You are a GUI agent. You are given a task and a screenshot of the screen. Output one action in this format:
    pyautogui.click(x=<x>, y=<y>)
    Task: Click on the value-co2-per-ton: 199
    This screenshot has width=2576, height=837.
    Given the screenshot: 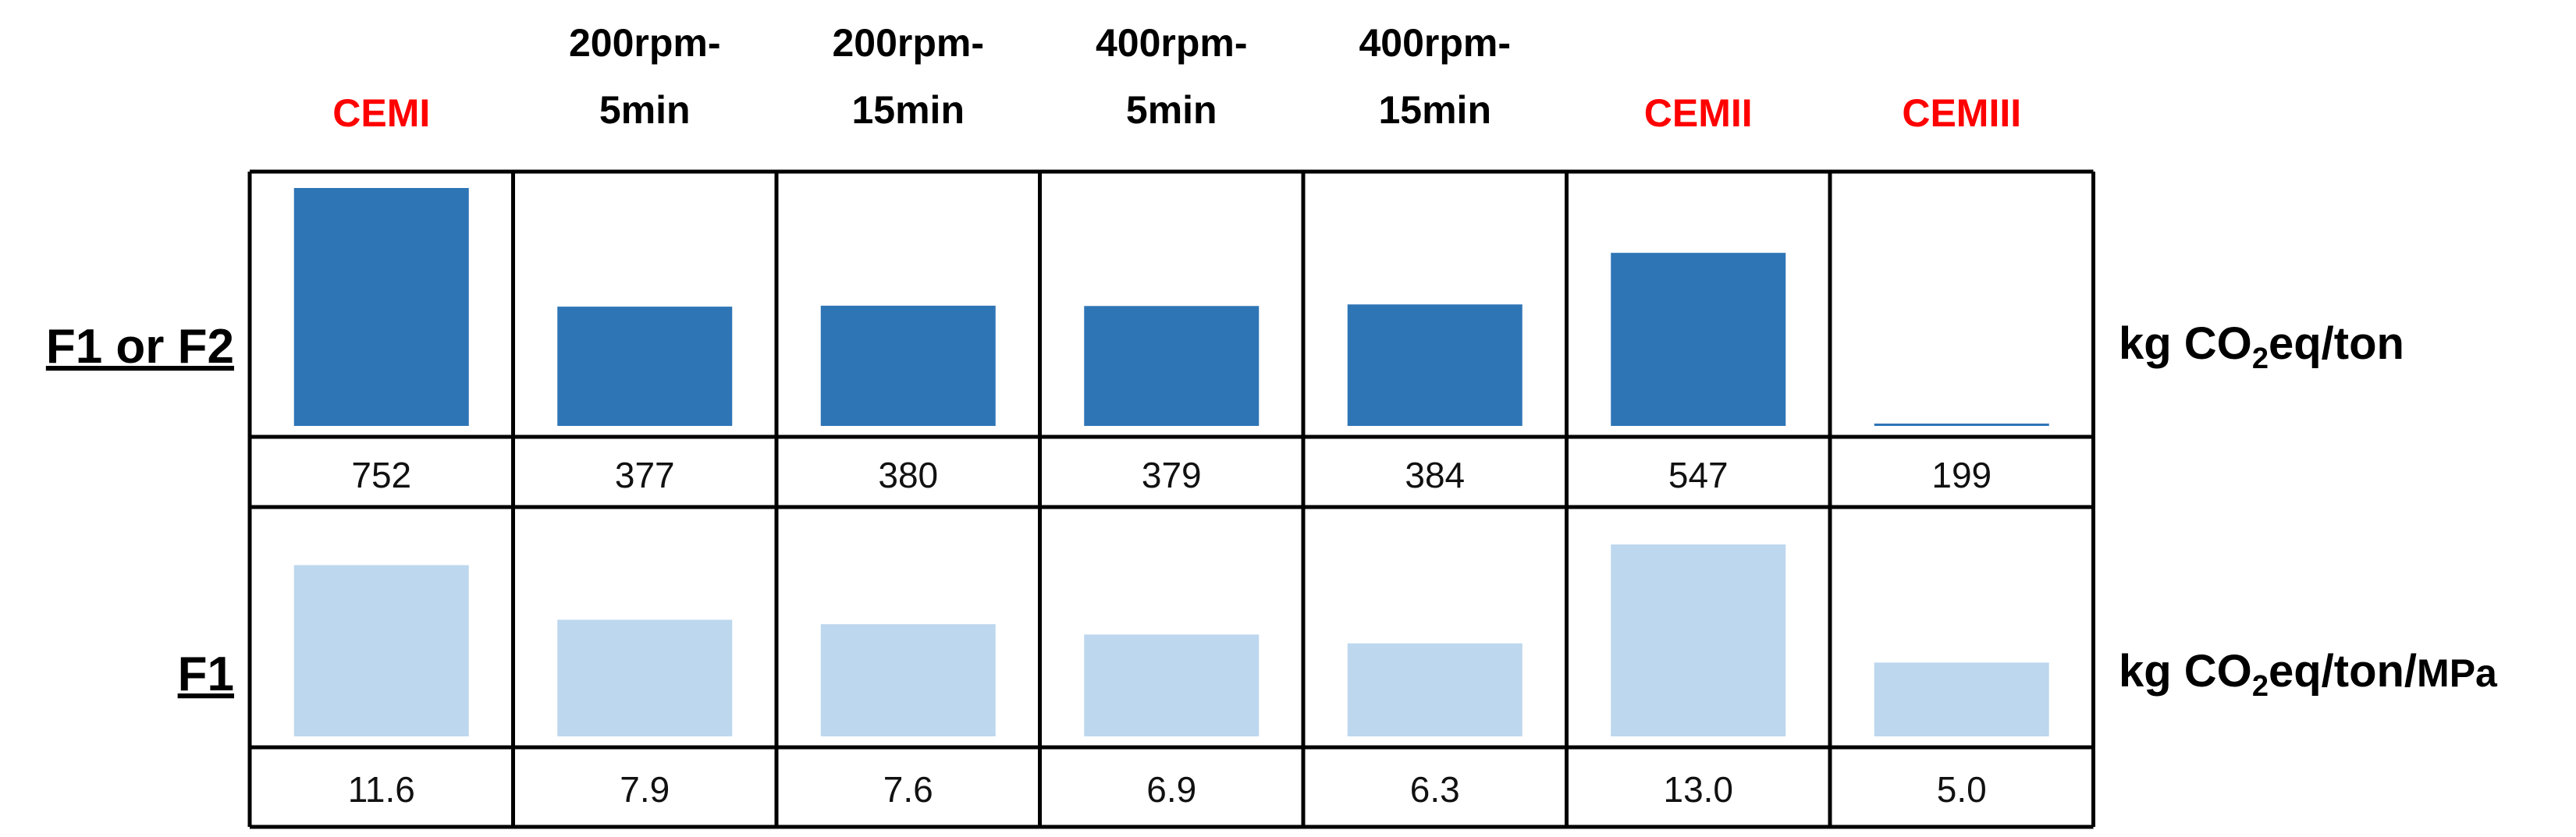 What is the action you would take?
    pyautogui.click(x=1962, y=475)
    